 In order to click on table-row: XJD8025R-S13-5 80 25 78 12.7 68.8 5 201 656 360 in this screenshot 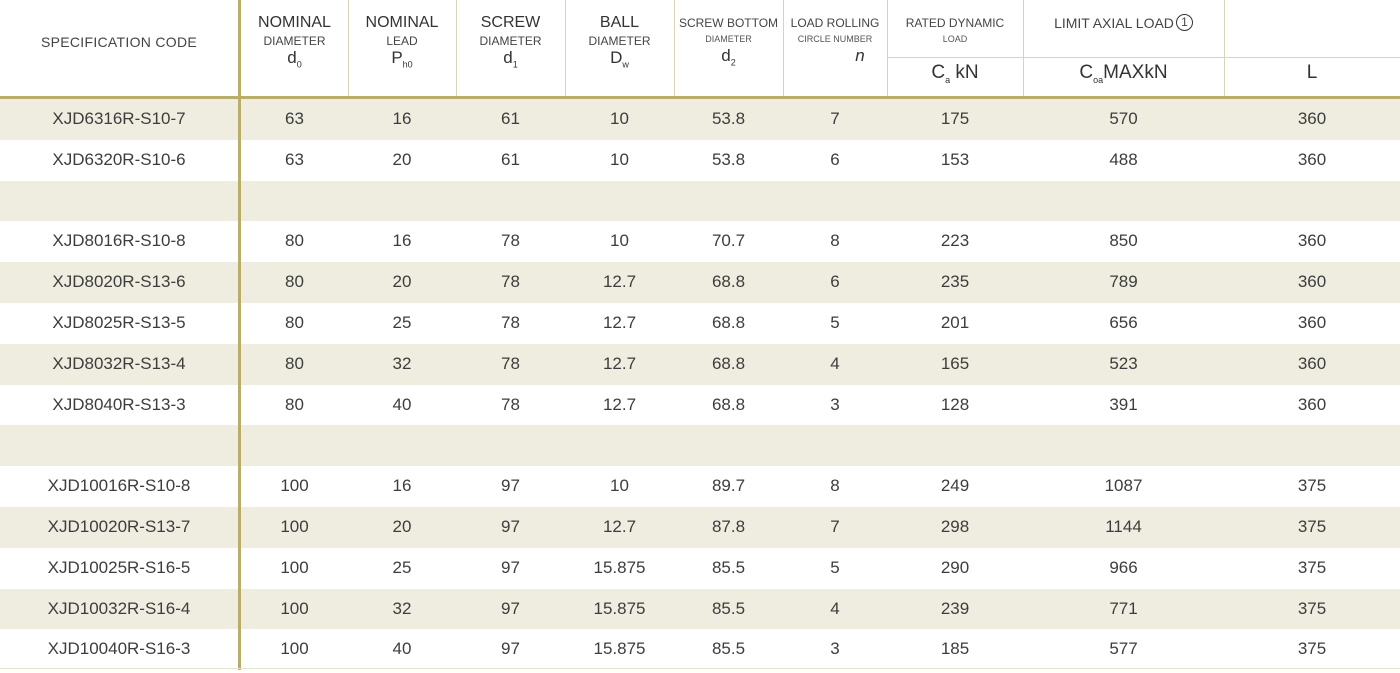, I will do `click(700, 323)`.